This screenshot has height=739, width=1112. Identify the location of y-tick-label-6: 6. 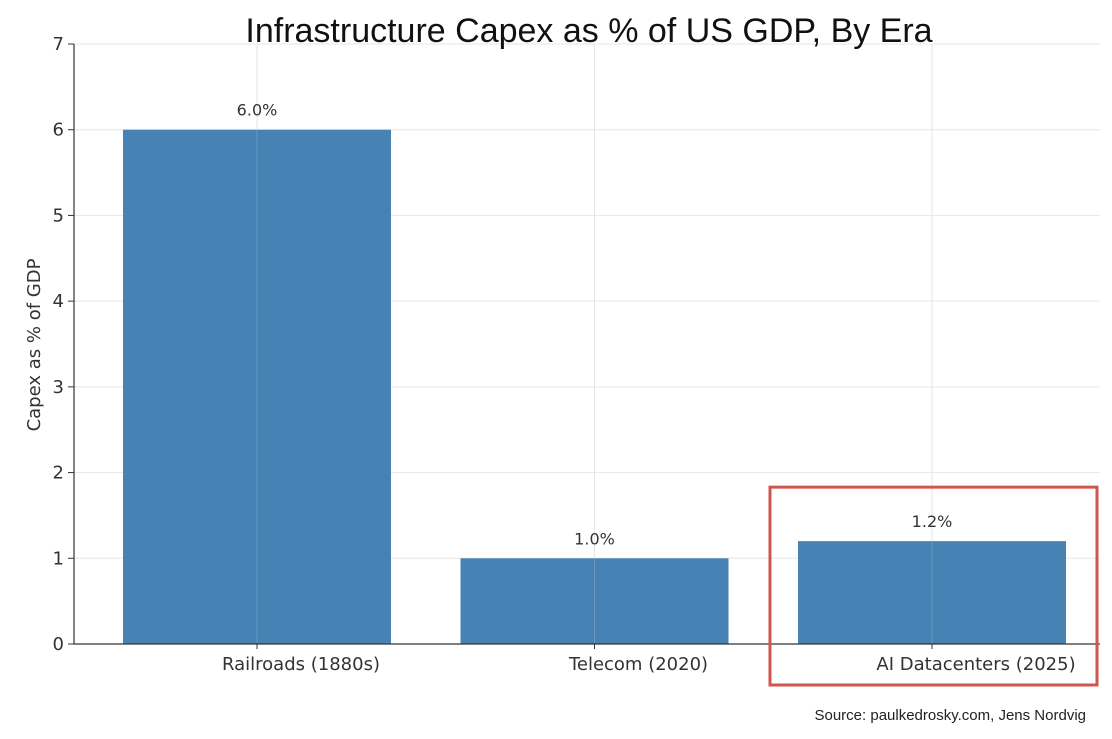
(58, 130).